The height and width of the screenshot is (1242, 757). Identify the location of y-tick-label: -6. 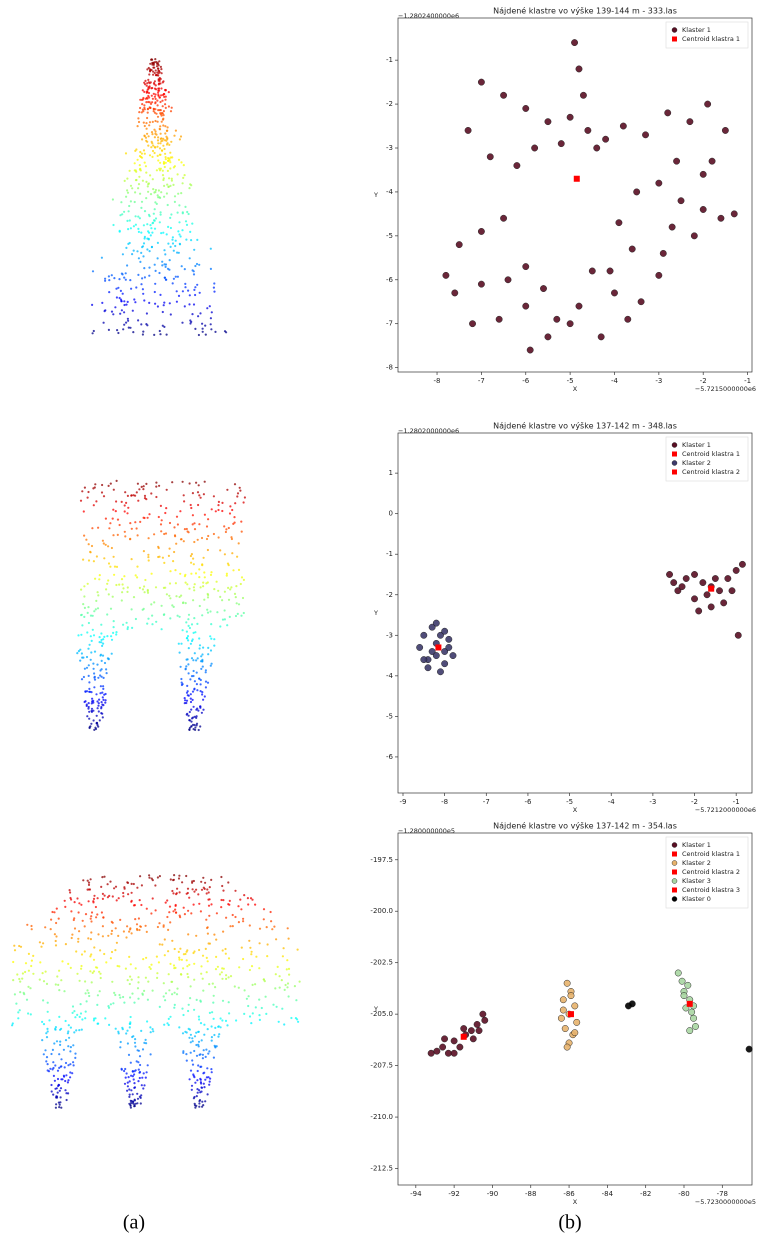
(390, 757).